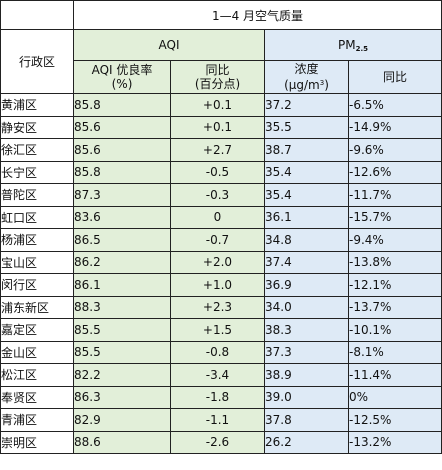 This screenshot has height=470, width=442. I want to click on table-row: 静安区 85.6 +0.1 35.5 -14.9%, so click(221, 127).